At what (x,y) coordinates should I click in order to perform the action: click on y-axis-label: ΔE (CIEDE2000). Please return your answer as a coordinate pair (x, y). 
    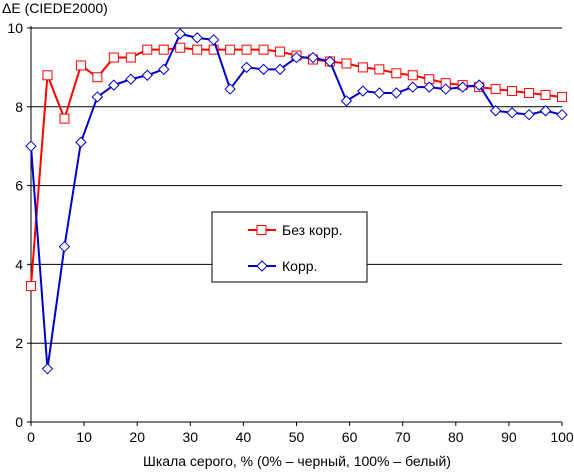
    Looking at the image, I should click on (55, 8).